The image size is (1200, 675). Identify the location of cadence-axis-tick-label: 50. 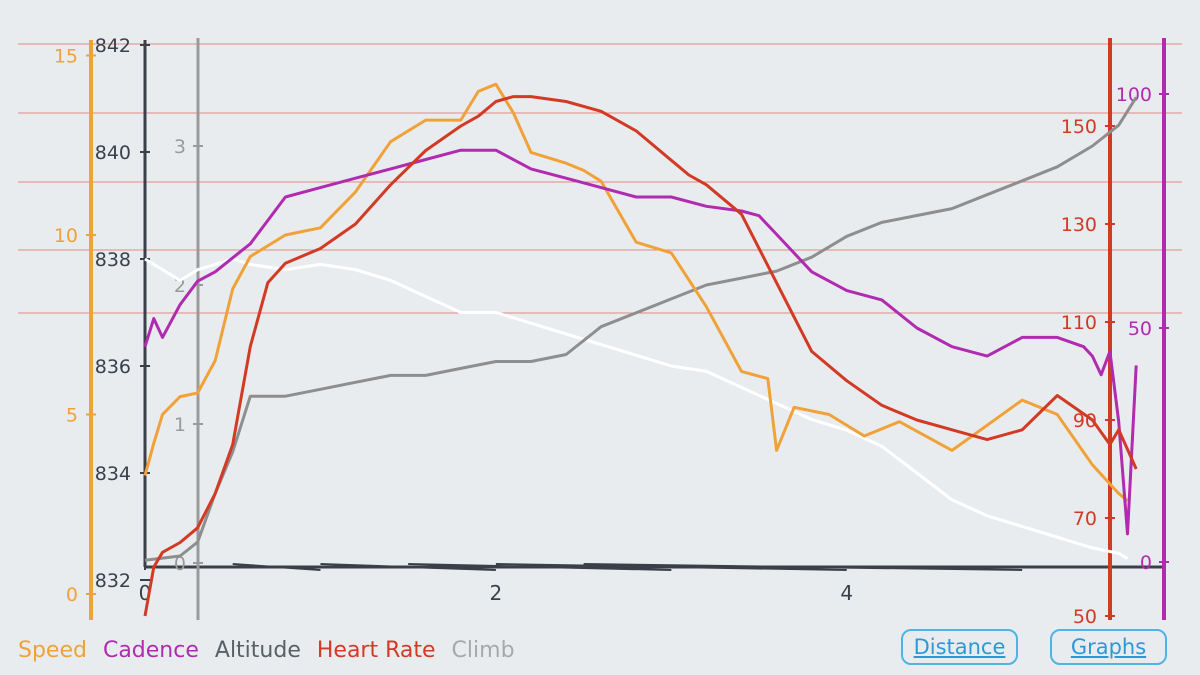
(1140, 329).